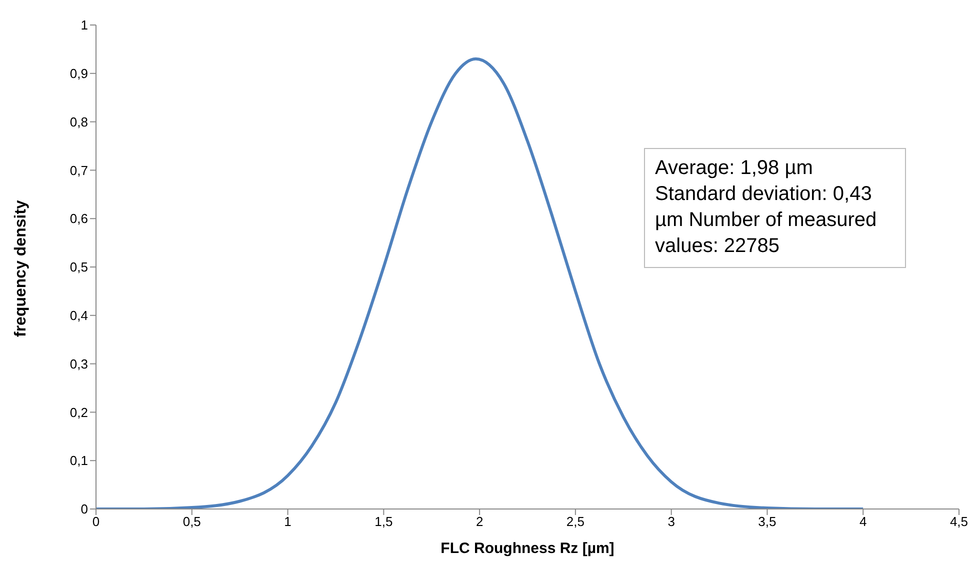 This screenshot has width=973, height=561. What do you see at coordinates (79, 267) in the screenshot?
I see `y-tick-label: 0,5` at bounding box center [79, 267].